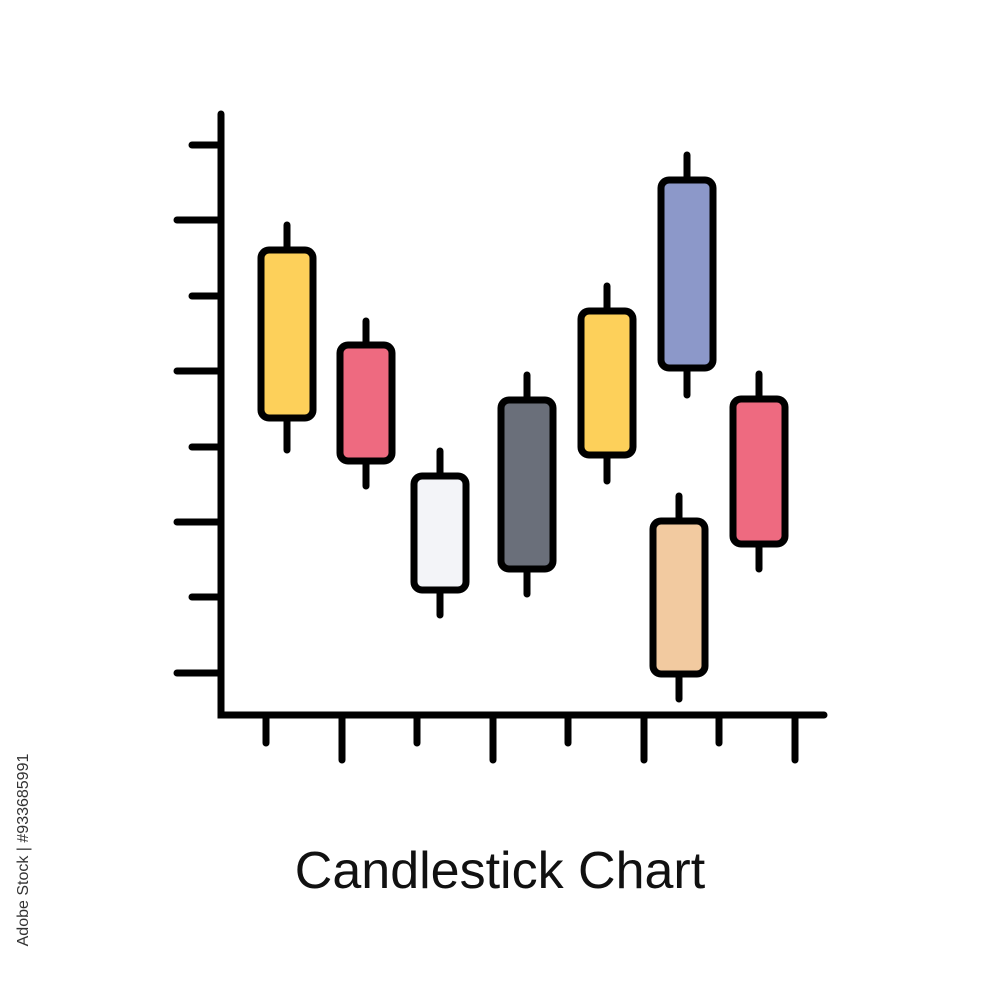 The image size is (1000, 1000). What do you see at coordinates (530, 737) in the screenshot?
I see `x-ticks` at bounding box center [530, 737].